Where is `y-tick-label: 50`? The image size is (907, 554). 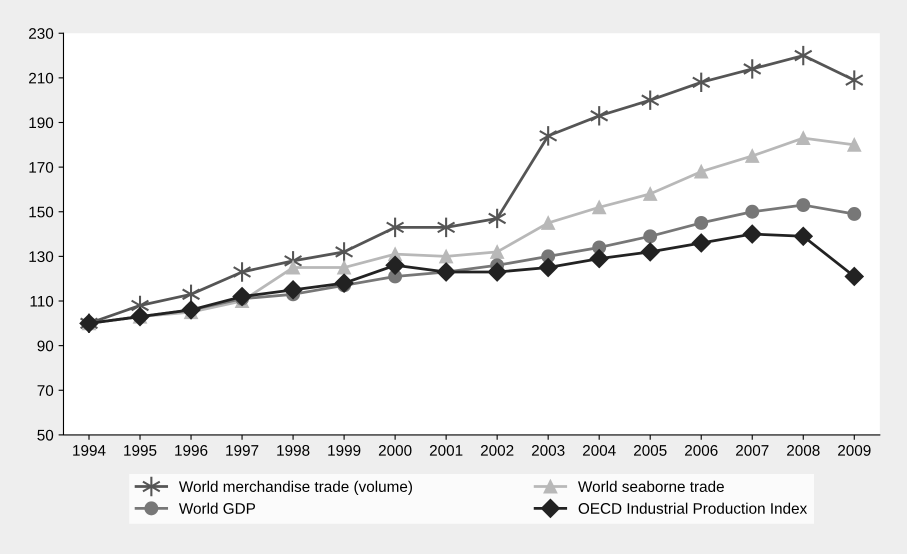 y-tick-label: 50 is located at coordinates (45, 435).